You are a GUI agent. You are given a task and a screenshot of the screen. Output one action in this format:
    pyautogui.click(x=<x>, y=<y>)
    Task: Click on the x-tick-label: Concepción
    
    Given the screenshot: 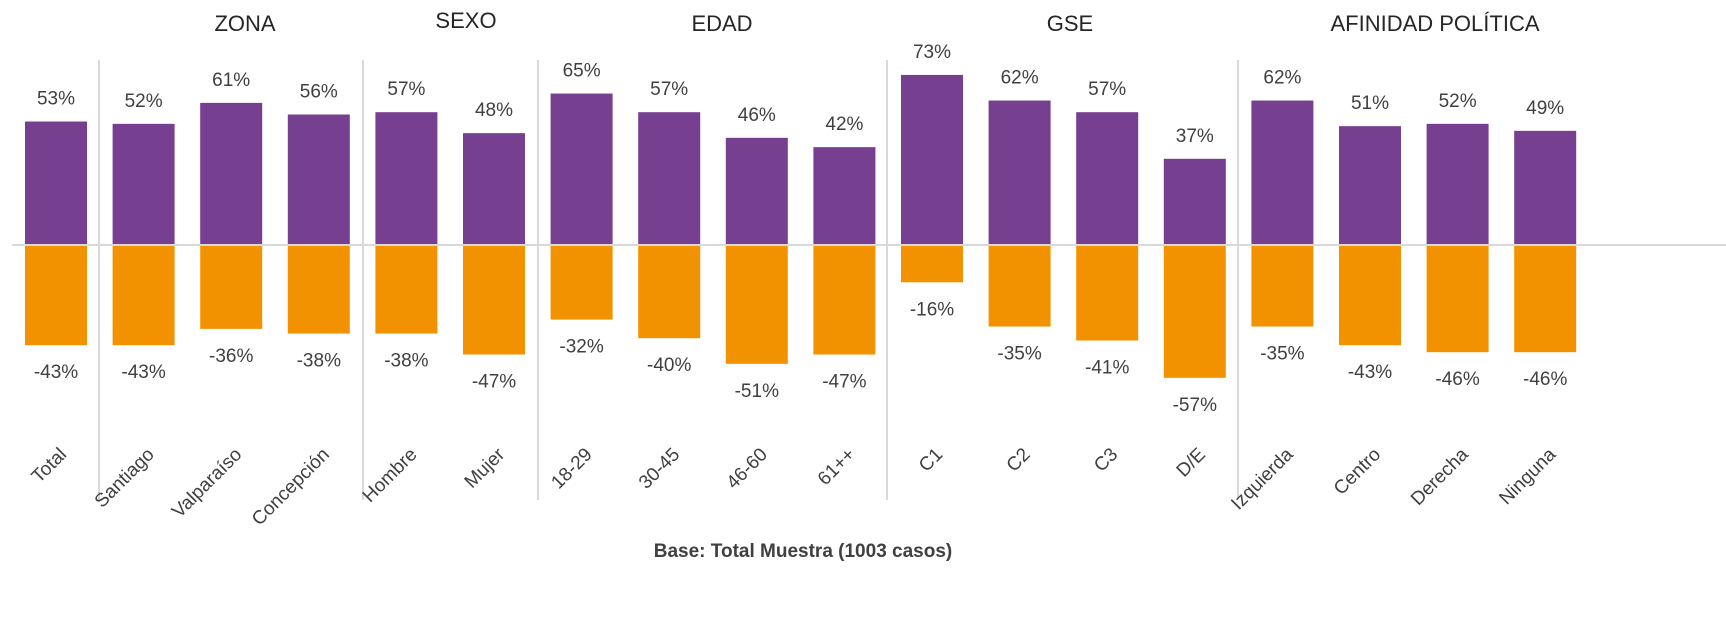 What is the action you would take?
    pyautogui.click(x=291, y=487)
    